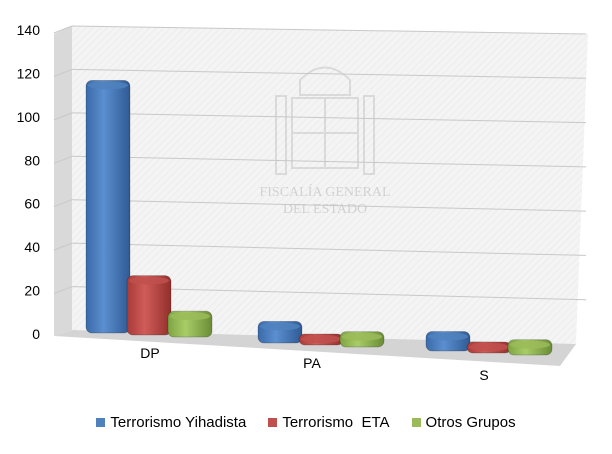 This screenshot has width=612, height=454. What do you see at coordinates (29, 73) in the screenshot?
I see `y-tick-label: 120` at bounding box center [29, 73].